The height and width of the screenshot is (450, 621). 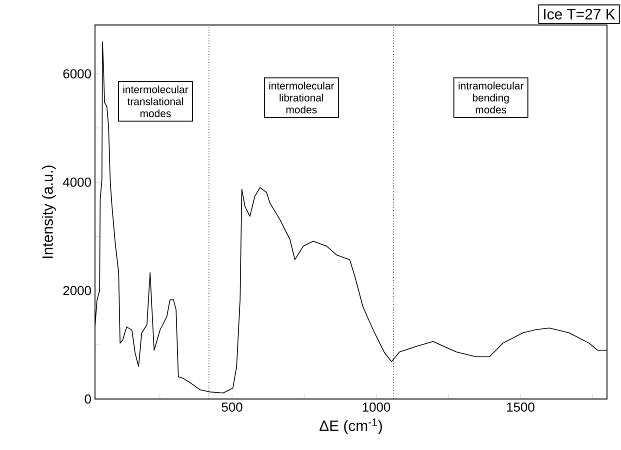 I want to click on y-axis-title: Intensity (a.u.), so click(x=49, y=212).